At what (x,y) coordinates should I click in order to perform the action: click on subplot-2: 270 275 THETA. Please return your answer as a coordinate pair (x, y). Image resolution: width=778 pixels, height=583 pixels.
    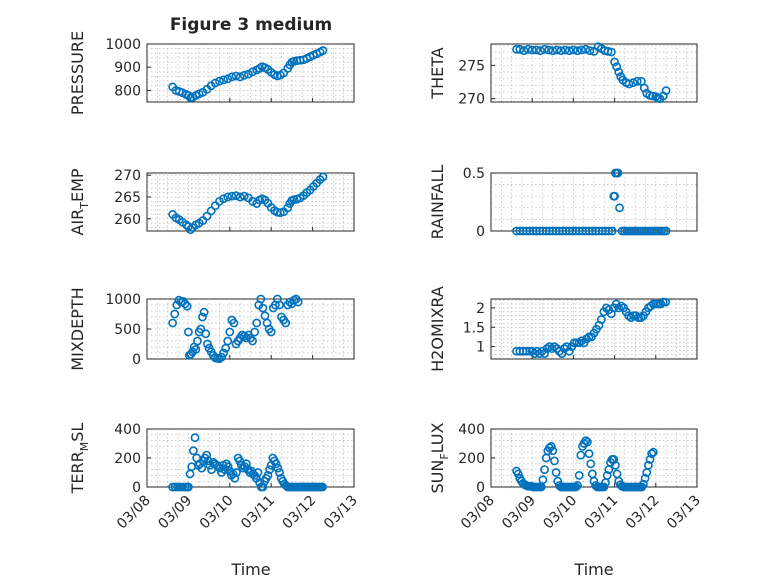
    Looking at the image, I should click on (563, 75).